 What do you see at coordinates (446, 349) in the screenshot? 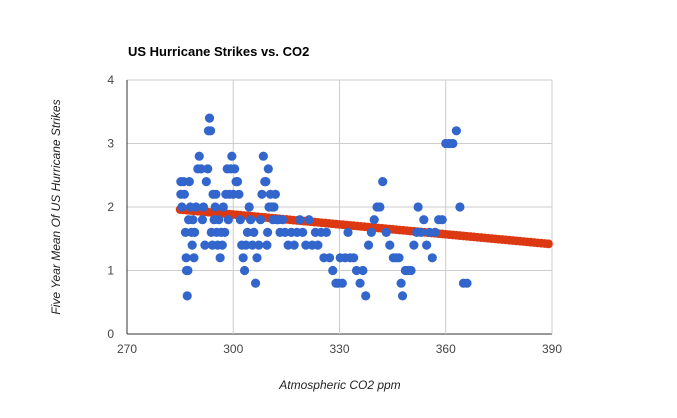
I see `x-tick-label: 360` at bounding box center [446, 349].